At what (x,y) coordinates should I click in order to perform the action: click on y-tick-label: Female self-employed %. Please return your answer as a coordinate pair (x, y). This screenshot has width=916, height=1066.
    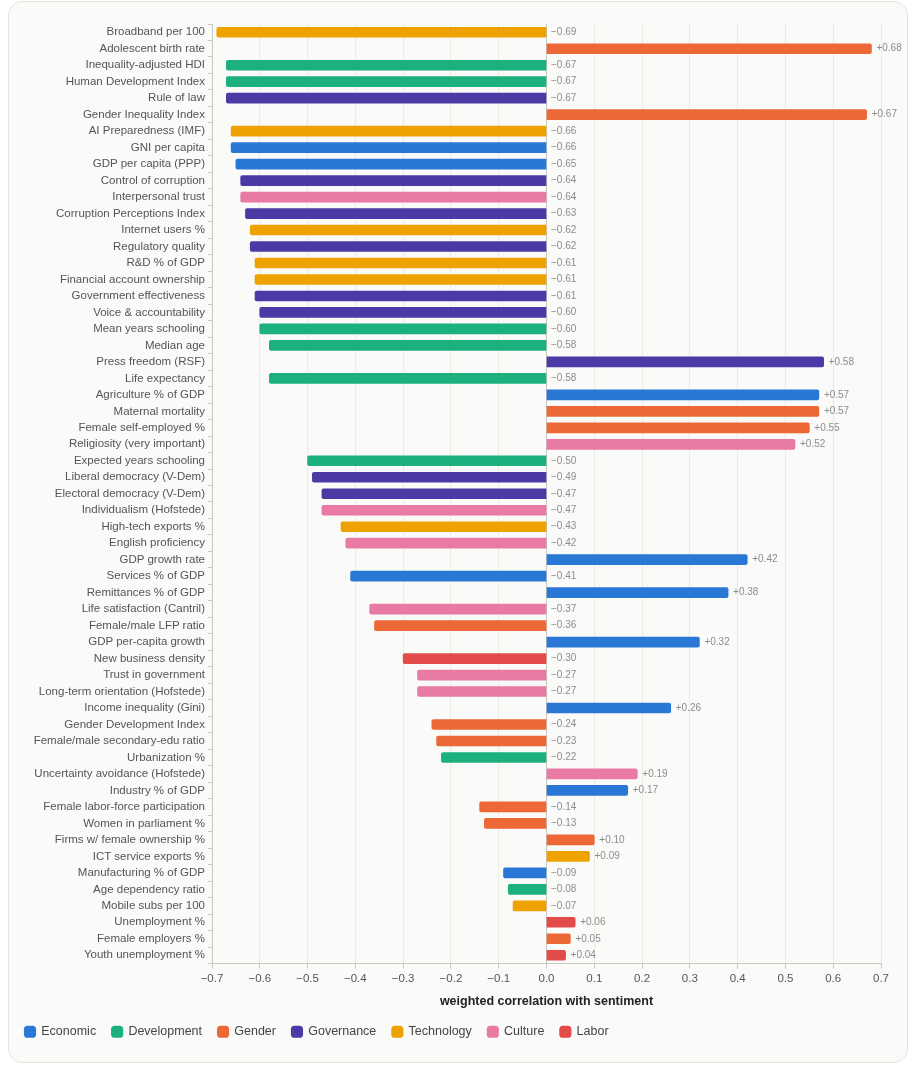
    Looking at the image, I should click on (141, 426).